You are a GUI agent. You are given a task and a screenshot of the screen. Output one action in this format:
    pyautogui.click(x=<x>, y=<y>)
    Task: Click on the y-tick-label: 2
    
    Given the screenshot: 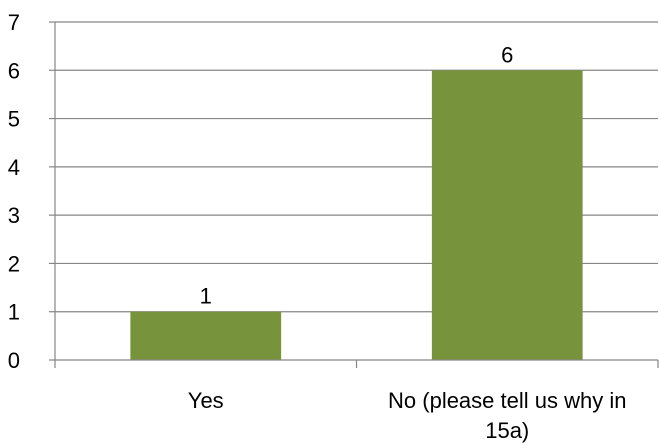 What is the action you would take?
    pyautogui.click(x=14, y=263)
    